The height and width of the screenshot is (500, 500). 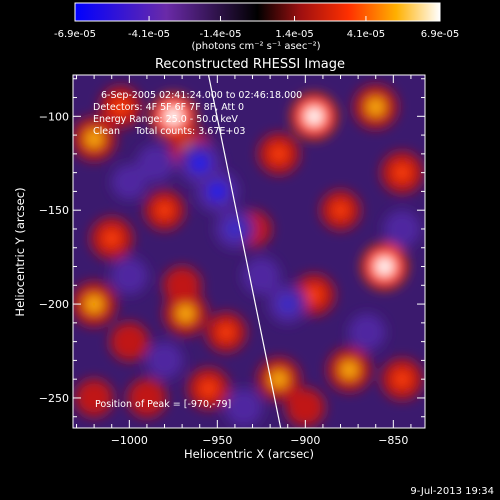 I want to click on y-tick-label: −100, so click(x=54, y=116).